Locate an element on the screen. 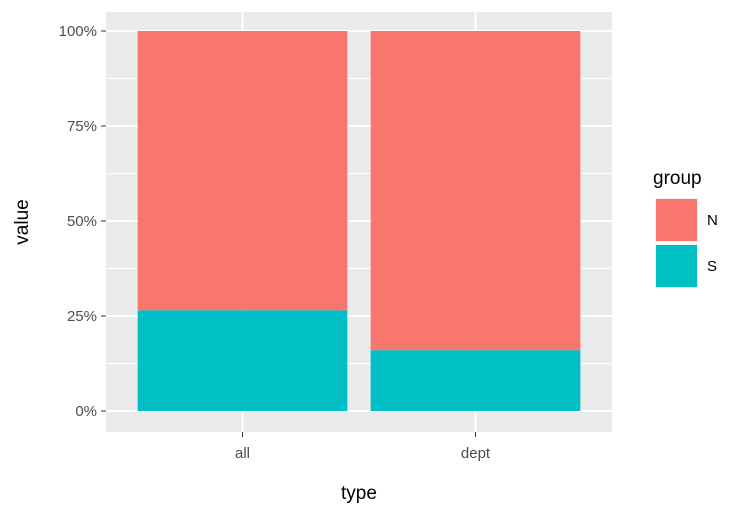  legend-title: group is located at coordinates (677, 178).